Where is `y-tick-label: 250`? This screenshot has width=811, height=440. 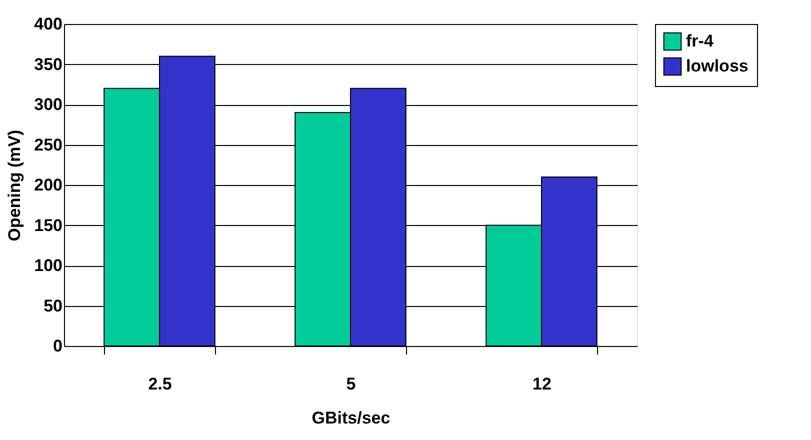
y-tick-label: 250 is located at coordinates (48, 144).